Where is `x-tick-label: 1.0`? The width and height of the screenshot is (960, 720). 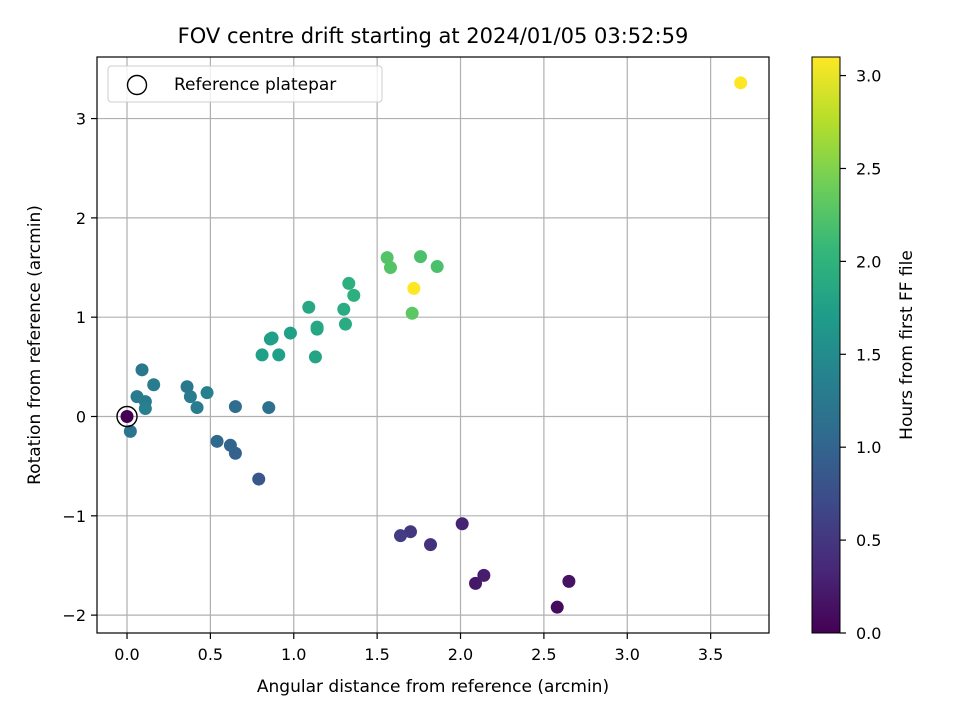
x-tick-label: 1.0 is located at coordinates (293, 654).